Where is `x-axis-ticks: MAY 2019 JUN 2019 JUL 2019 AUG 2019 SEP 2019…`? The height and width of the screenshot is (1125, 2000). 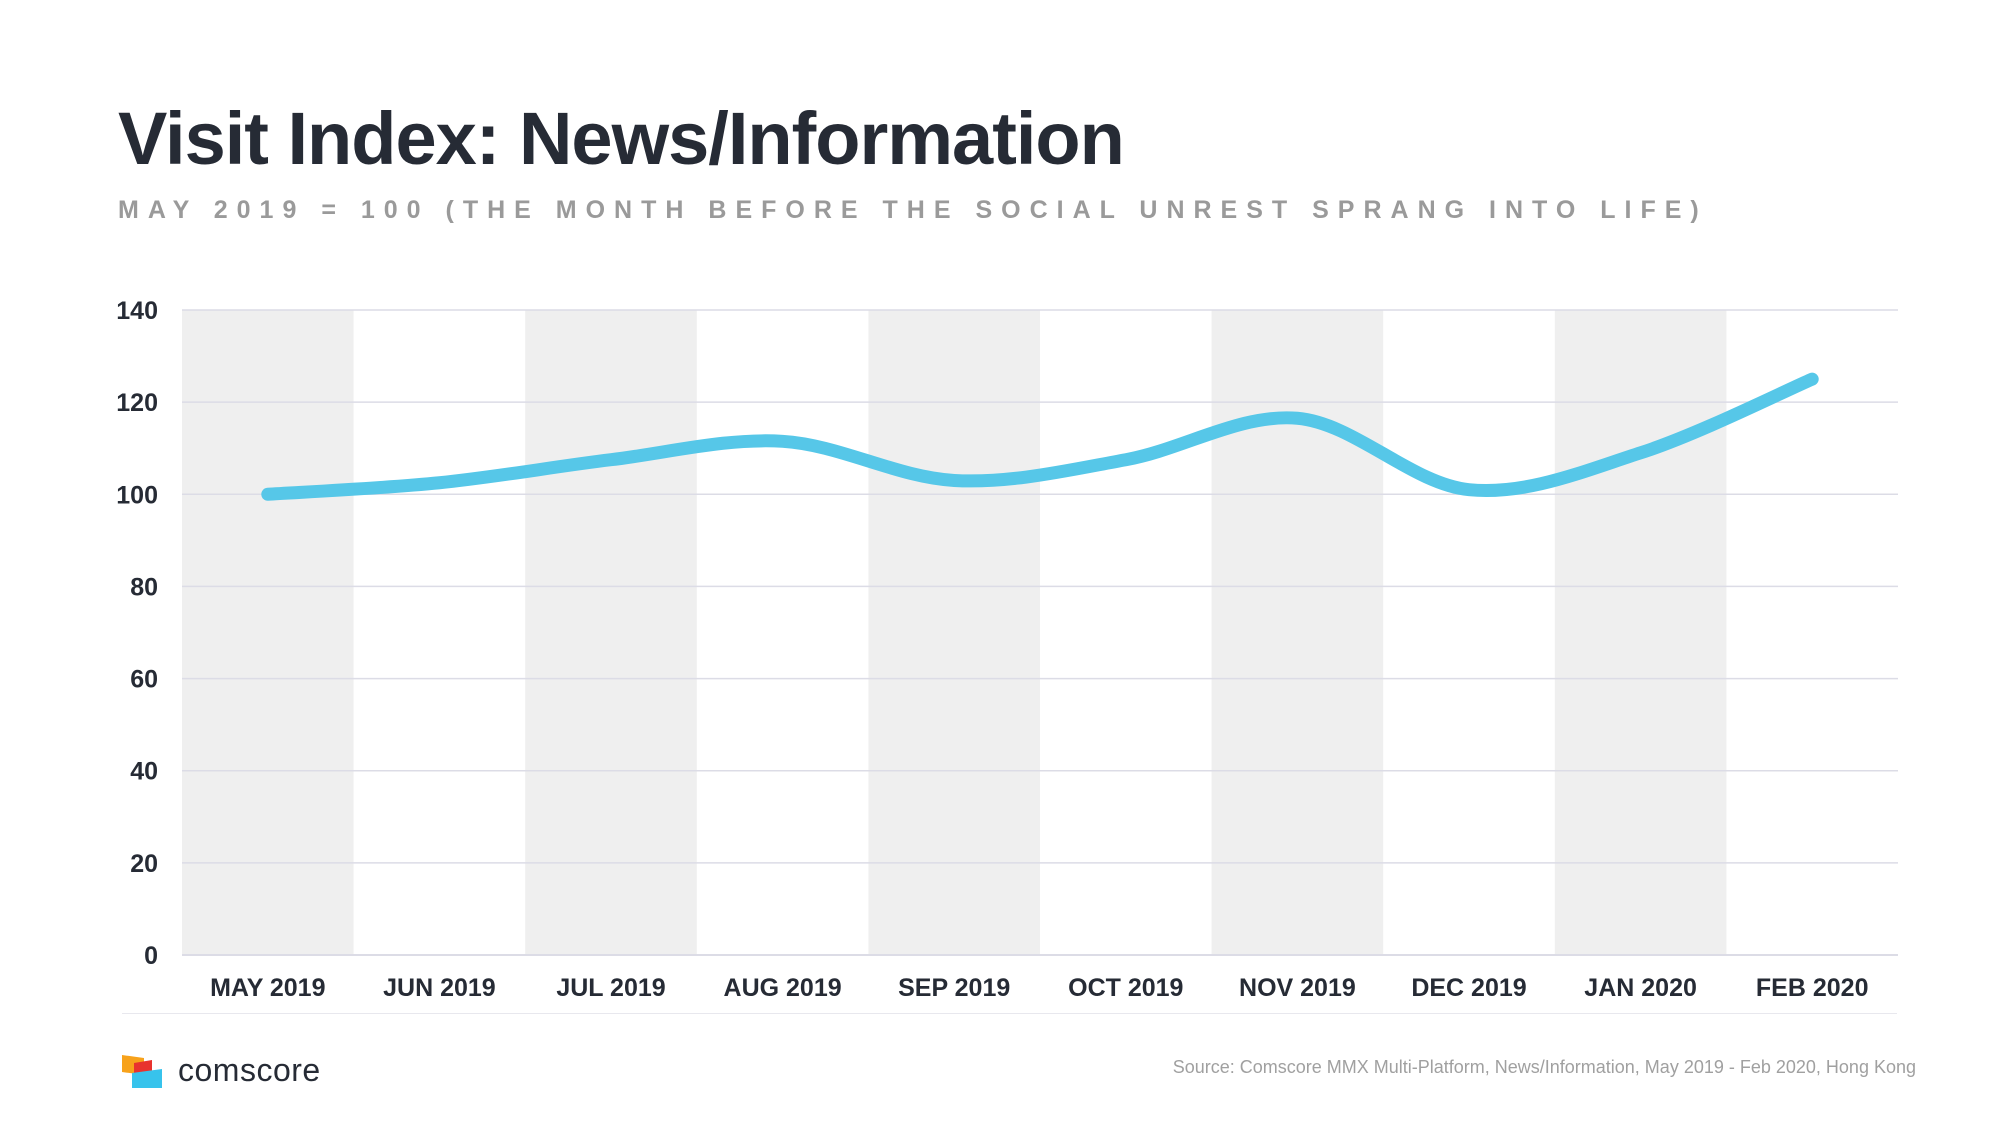 x-axis-ticks: MAY 2019 JUN 2019 JUL 2019 AUG 2019 SEP 2019… is located at coordinates (1039, 988).